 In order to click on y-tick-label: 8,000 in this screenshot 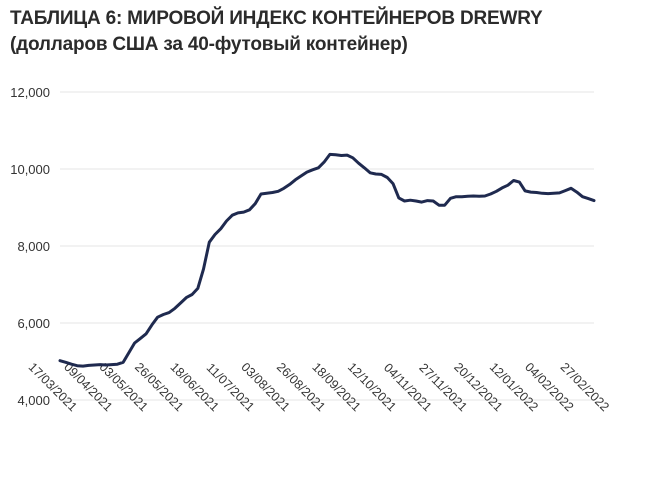, I will do `click(33, 246)`.